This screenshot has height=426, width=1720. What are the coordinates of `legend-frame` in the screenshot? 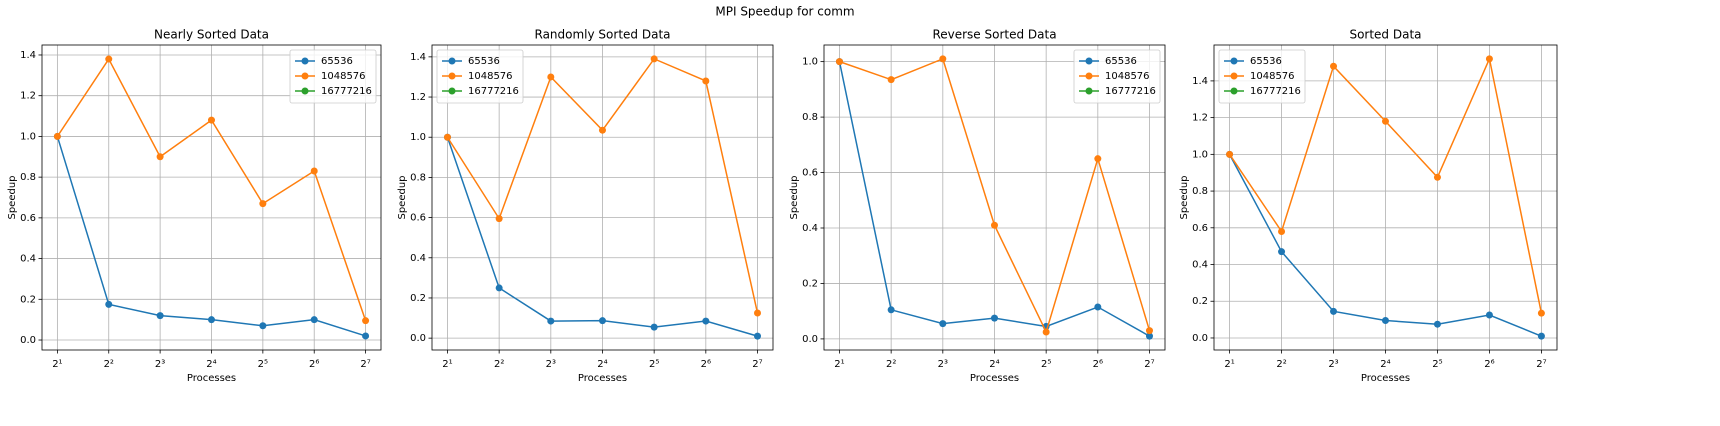 It's located at (1117, 76).